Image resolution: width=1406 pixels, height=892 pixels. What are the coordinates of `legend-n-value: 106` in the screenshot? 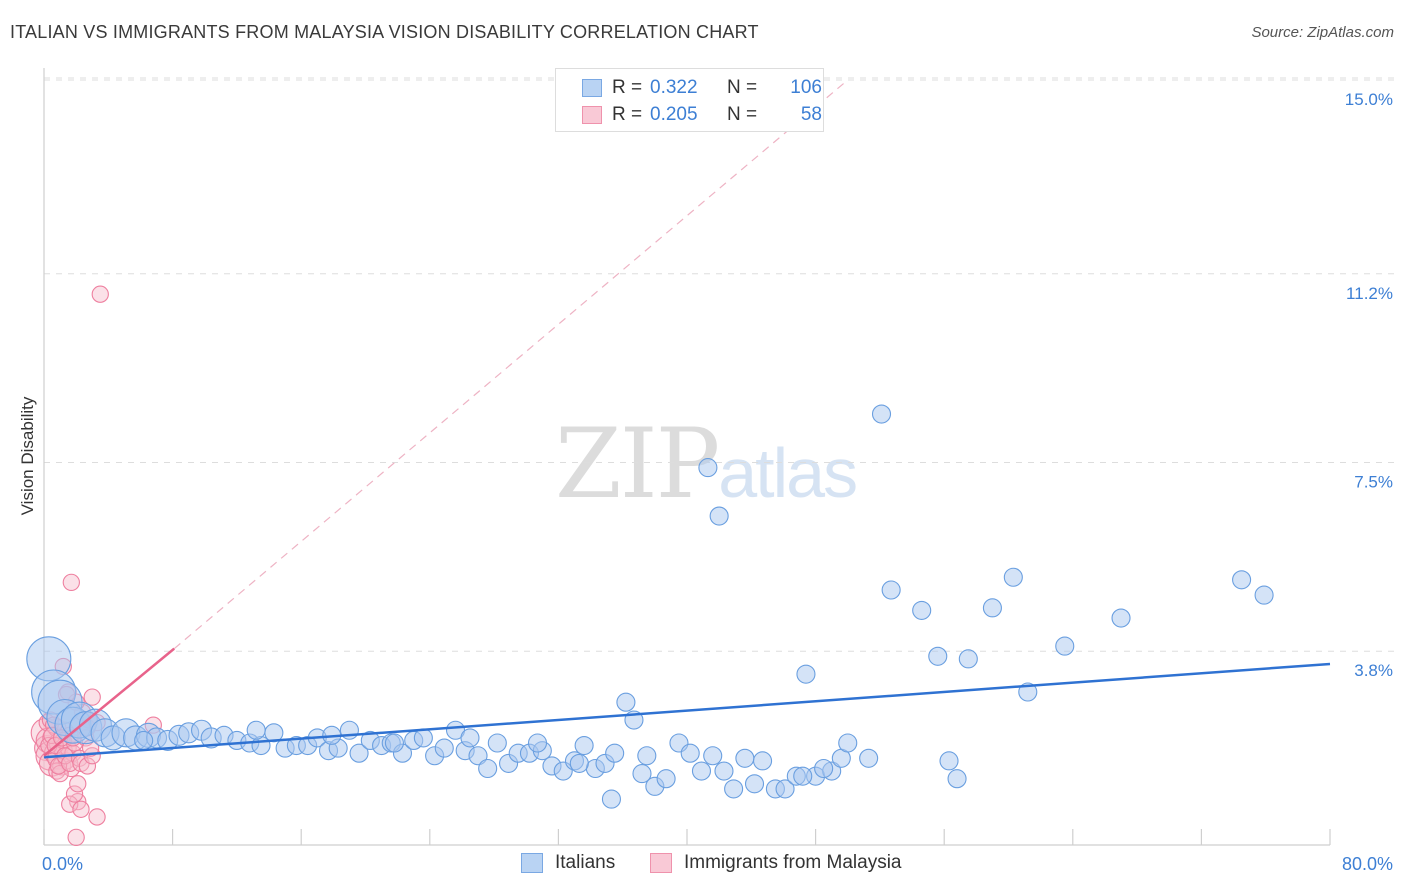 It's located at (806, 87).